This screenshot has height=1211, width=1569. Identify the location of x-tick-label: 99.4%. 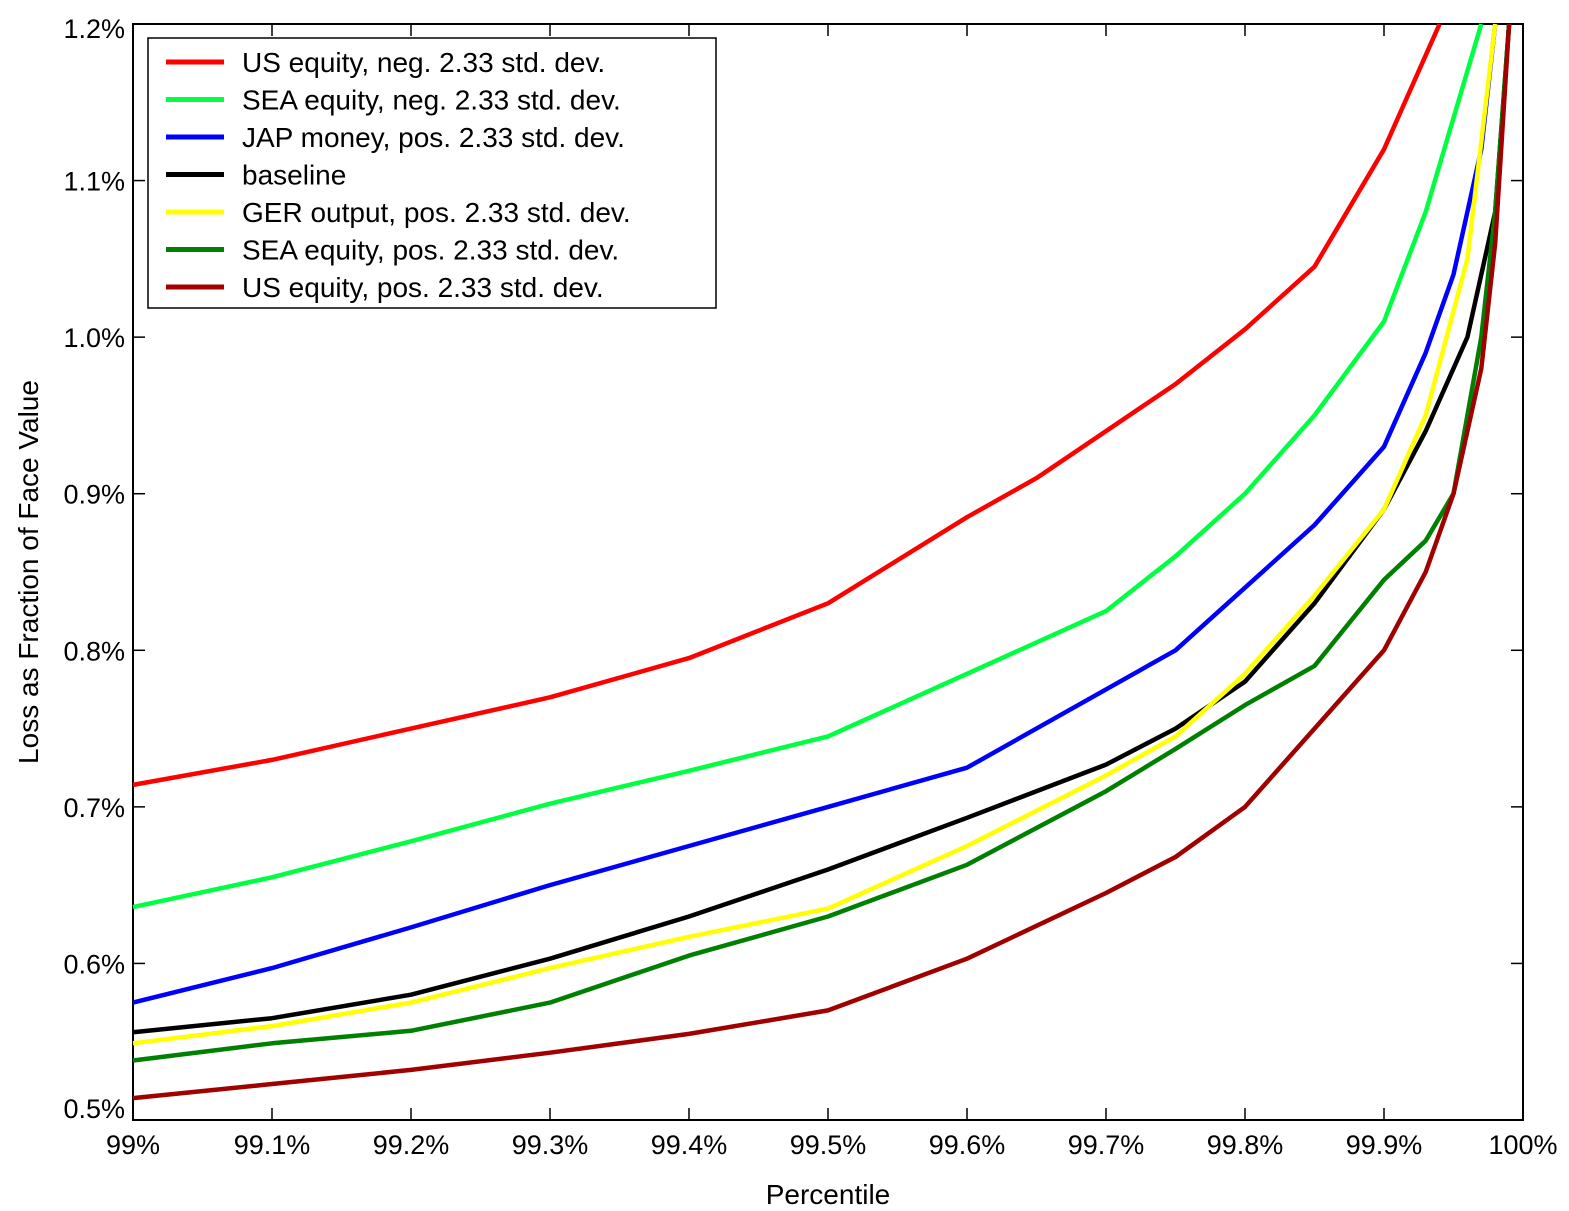
(689, 1145).